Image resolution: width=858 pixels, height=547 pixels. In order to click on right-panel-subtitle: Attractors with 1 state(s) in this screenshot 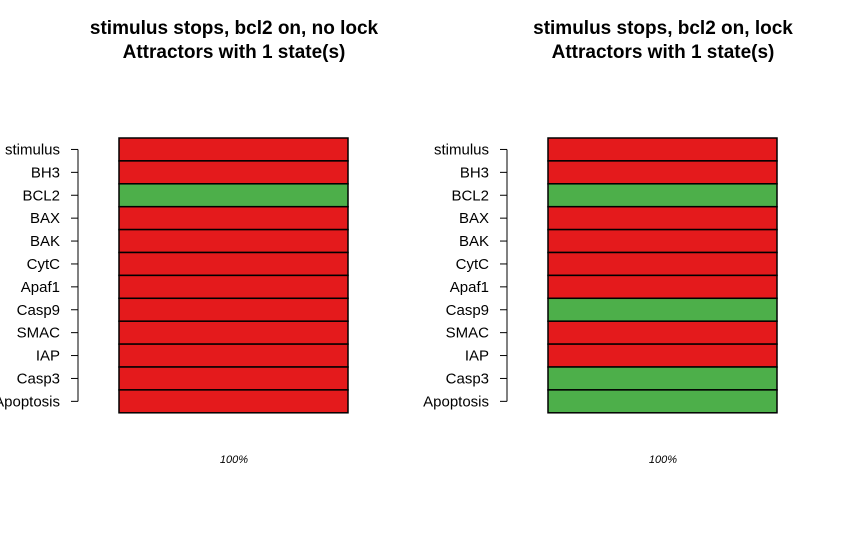, I will do `click(663, 52)`.